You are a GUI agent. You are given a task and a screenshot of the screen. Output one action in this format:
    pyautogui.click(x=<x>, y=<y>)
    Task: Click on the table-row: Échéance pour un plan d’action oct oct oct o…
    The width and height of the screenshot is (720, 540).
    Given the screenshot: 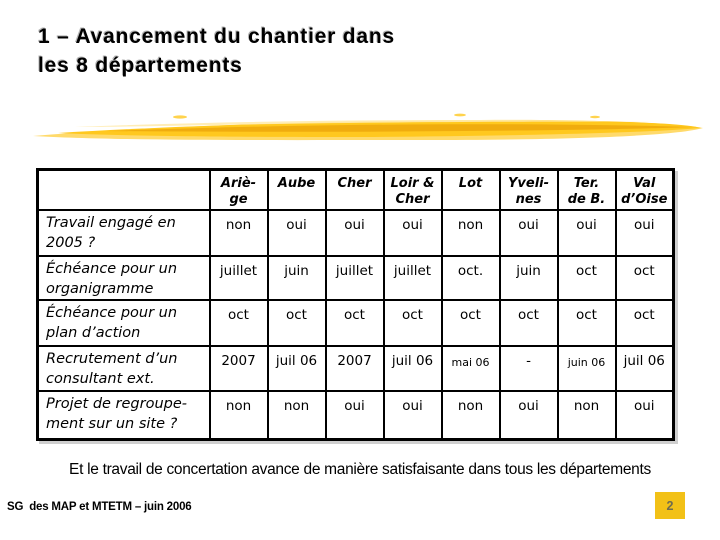 What is the action you would take?
    pyautogui.click(x=355, y=323)
    